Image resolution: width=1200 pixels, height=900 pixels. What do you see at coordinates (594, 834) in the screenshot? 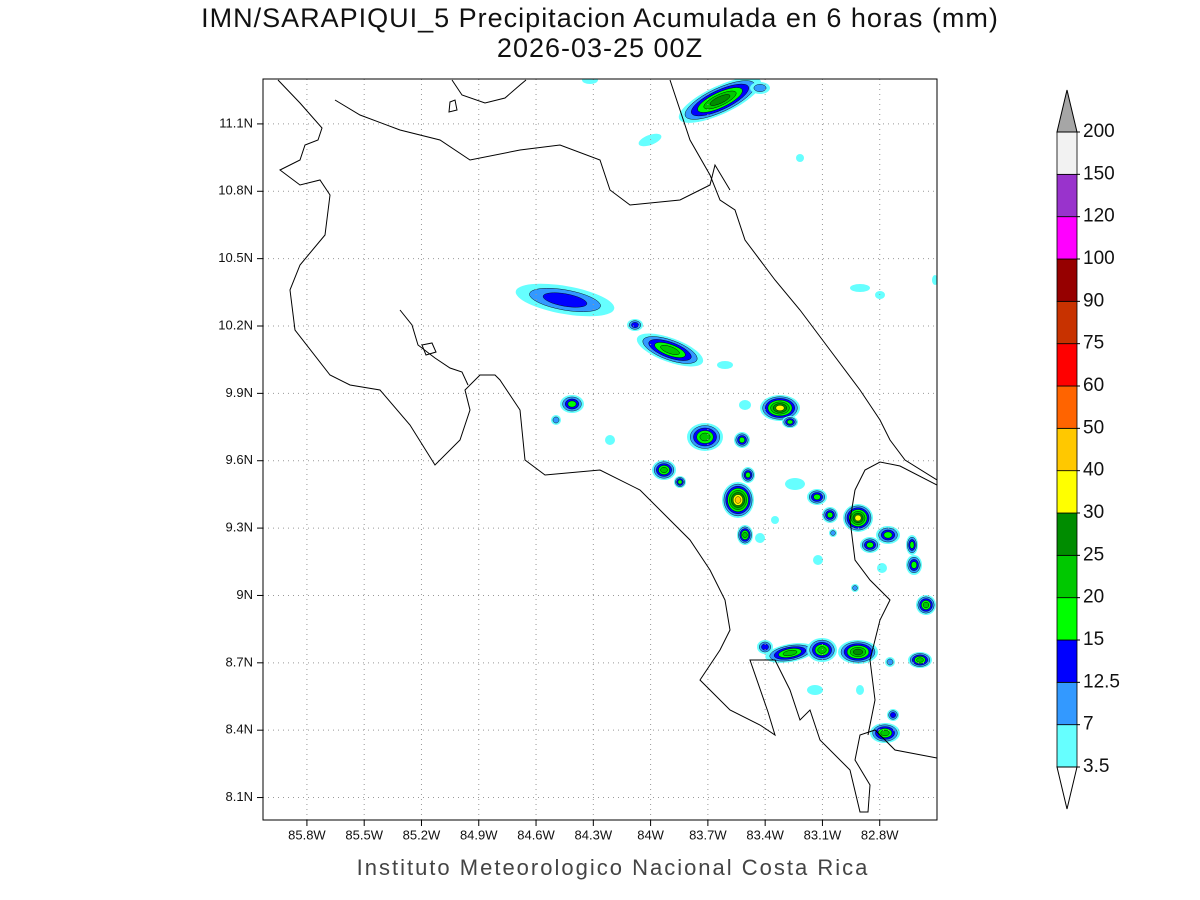
I see `x-tick-label: 84.3W` at bounding box center [594, 834].